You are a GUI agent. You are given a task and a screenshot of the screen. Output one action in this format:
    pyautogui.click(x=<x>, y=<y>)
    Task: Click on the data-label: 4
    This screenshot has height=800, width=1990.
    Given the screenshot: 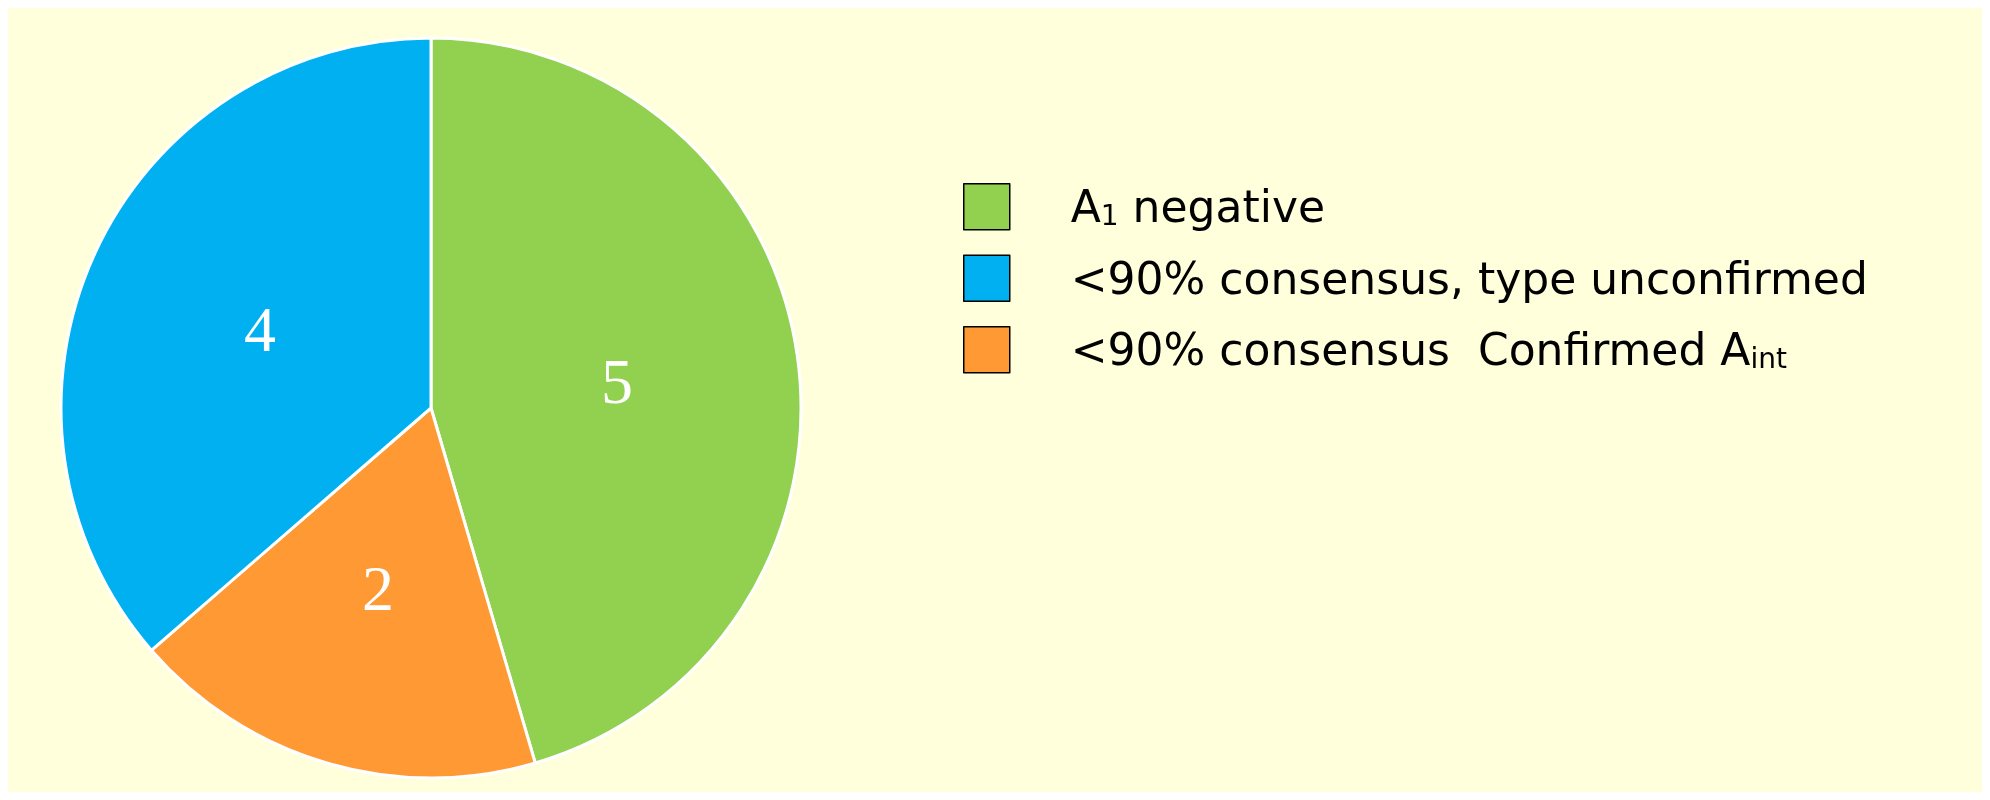 What is the action you would take?
    pyautogui.click(x=259, y=330)
    